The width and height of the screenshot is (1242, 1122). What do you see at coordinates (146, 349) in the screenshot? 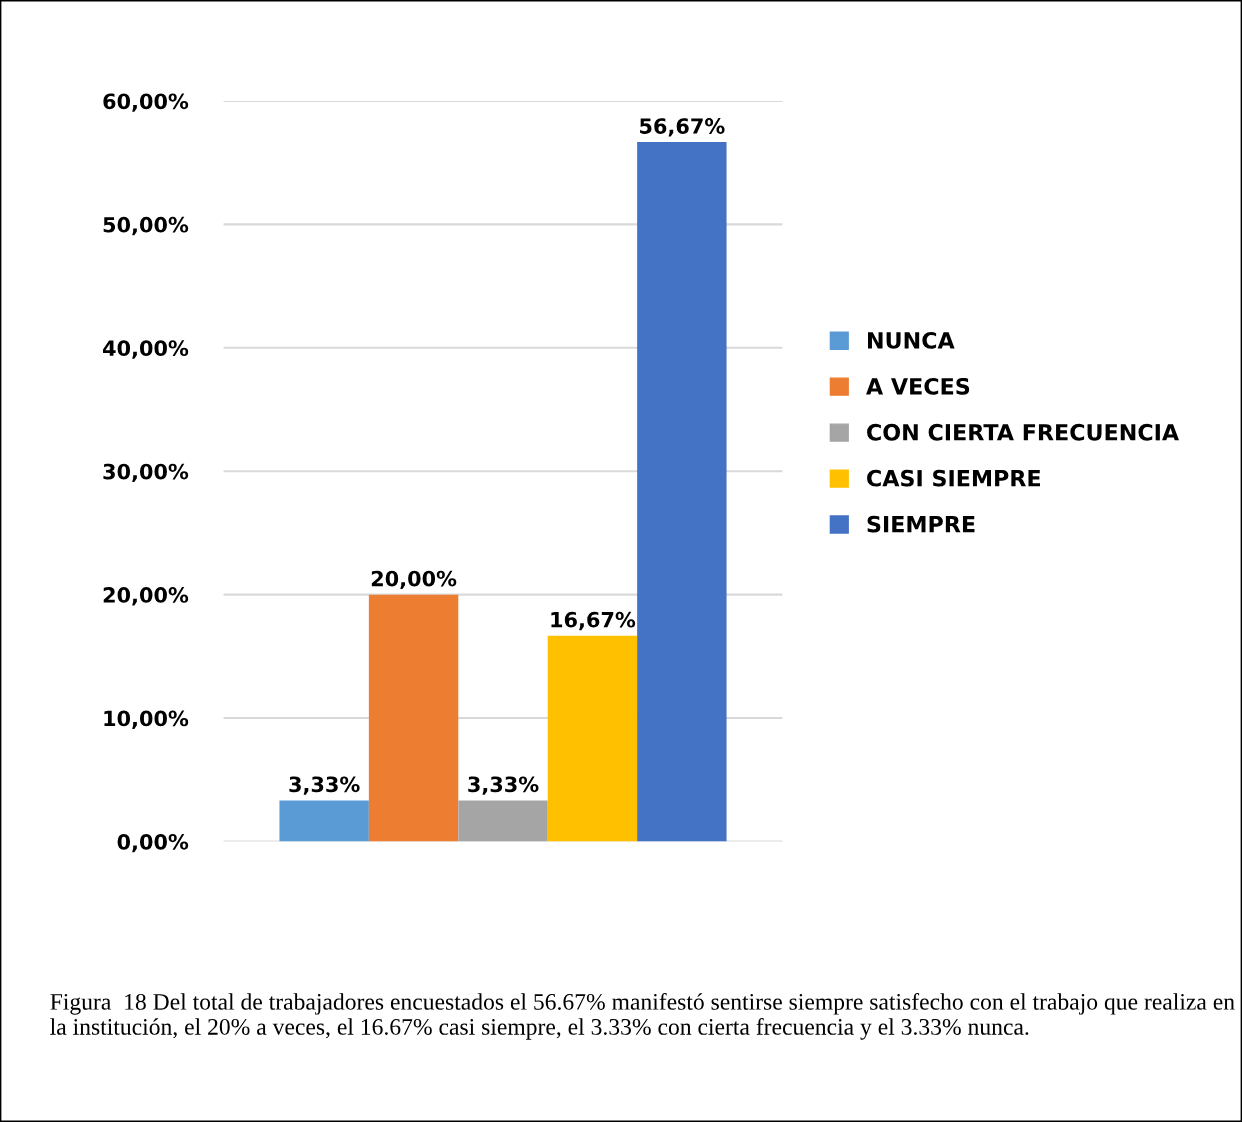
I see `y-tick-label: 40,00%` at bounding box center [146, 349].